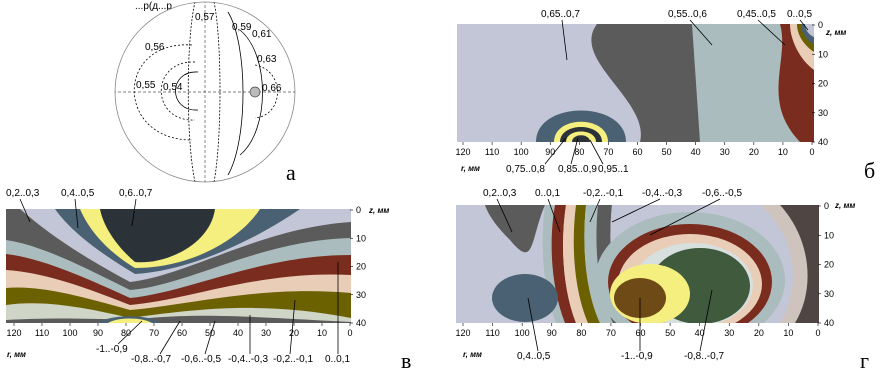 This screenshot has width=881, height=371. I want to click on isoline-label: 0,55, so click(146, 85).